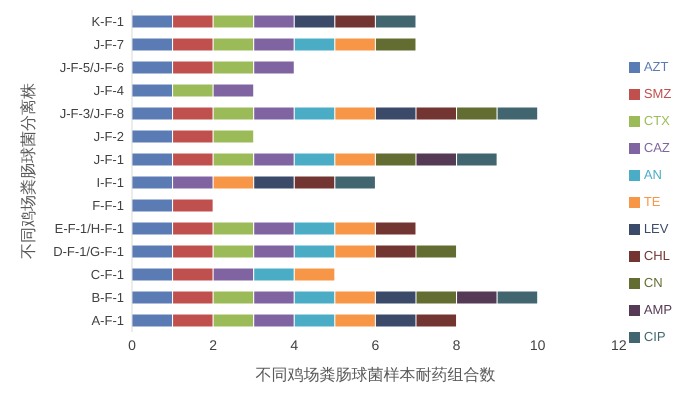  I want to click on x-tick-label: 10, so click(538, 344).